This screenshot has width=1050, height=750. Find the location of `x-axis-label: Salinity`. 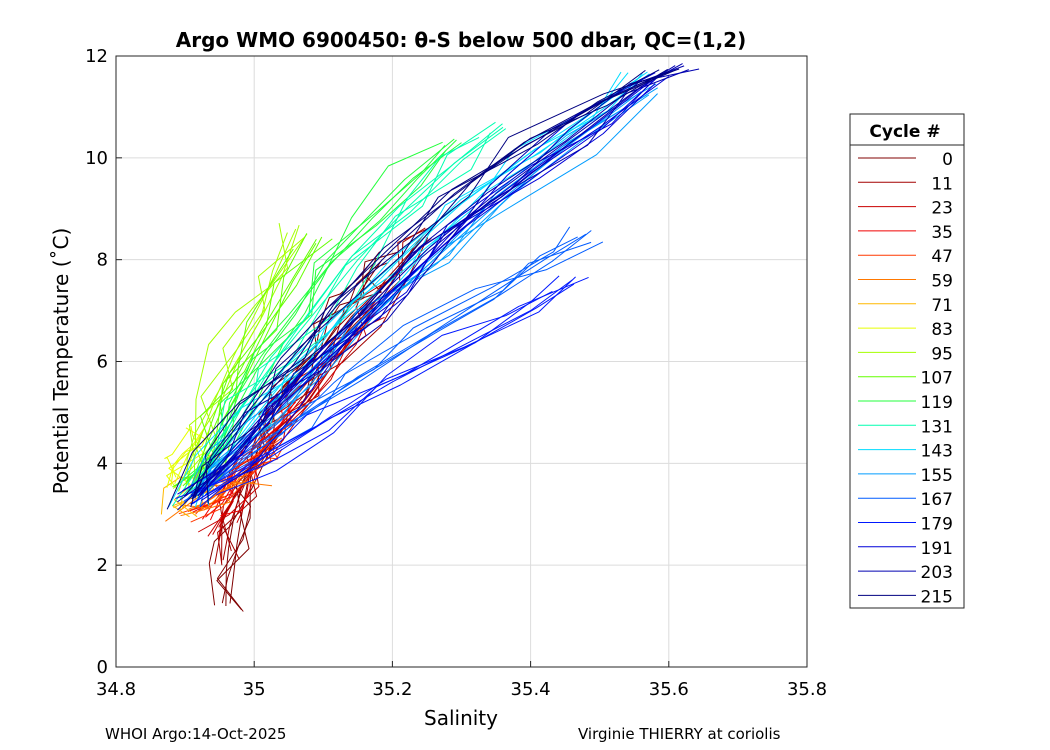

x-axis-label: Salinity is located at coordinates (461, 718).